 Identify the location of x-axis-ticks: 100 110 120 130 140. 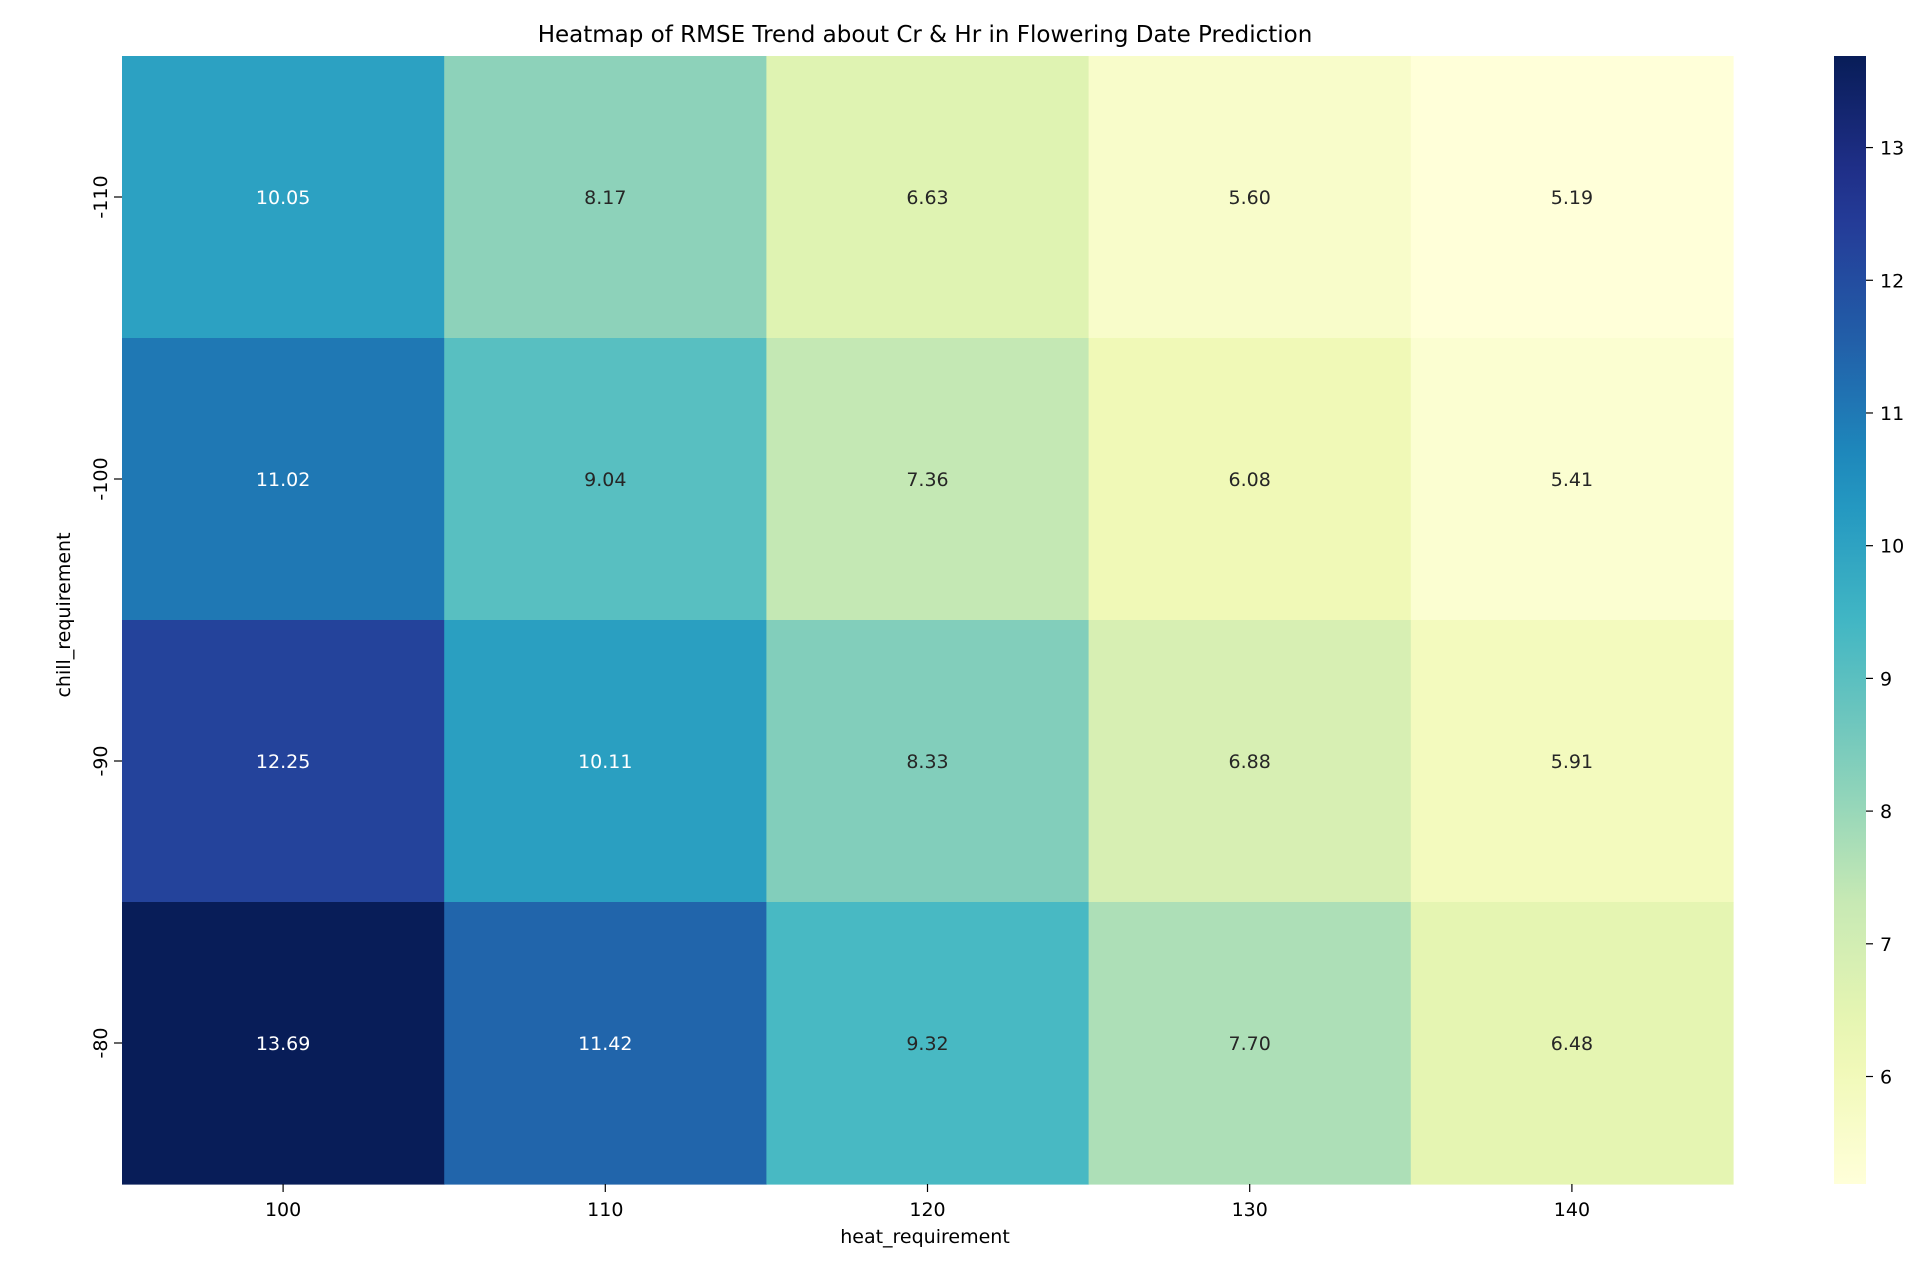
(927, 1202).